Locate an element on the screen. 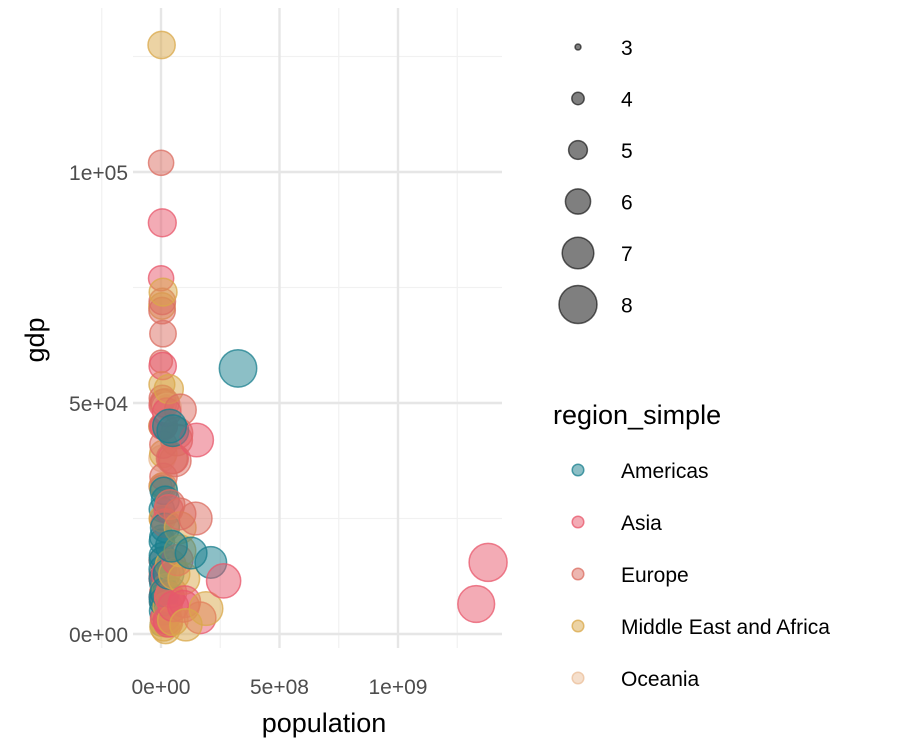 The height and width of the screenshot is (756, 918). x-axis-title: population is located at coordinates (324, 723).